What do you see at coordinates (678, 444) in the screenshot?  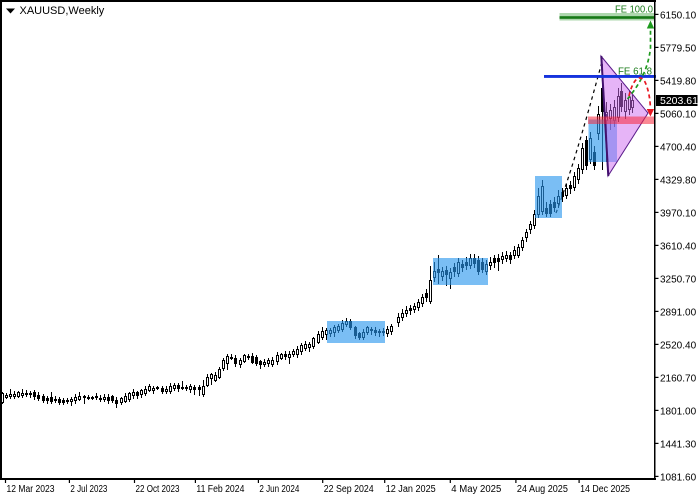 I see `svg-text: 1441.30` at bounding box center [678, 444].